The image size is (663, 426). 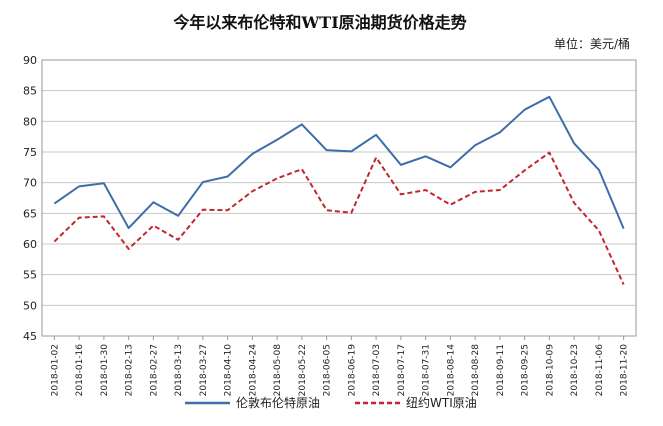 I want to click on y-tick-label: 55, so click(x=30, y=275).